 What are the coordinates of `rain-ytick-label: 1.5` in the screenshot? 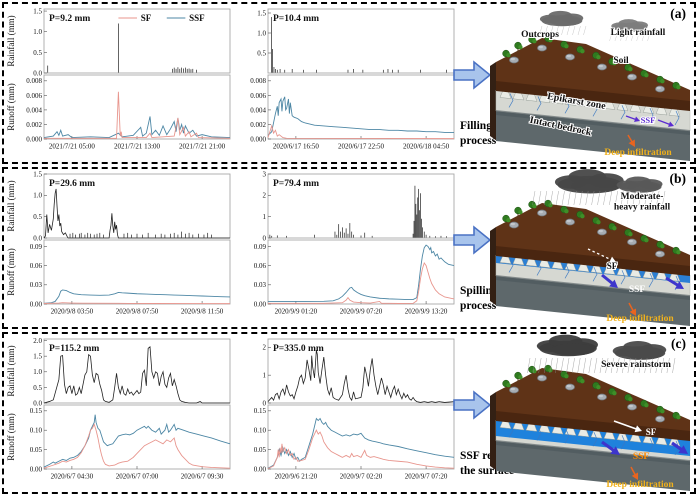 It's located at (37, 357).